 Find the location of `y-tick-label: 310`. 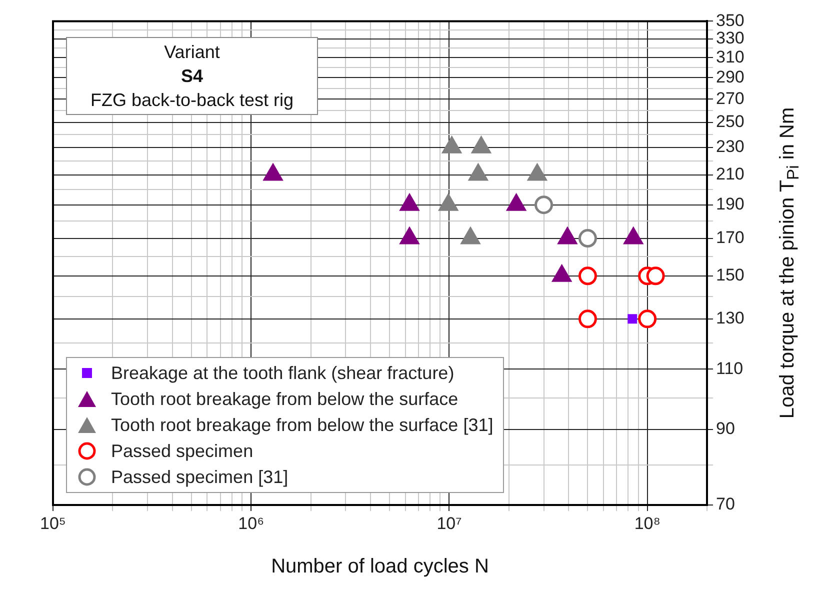

y-tick-label: 310 is located at coordinates (730, 56).